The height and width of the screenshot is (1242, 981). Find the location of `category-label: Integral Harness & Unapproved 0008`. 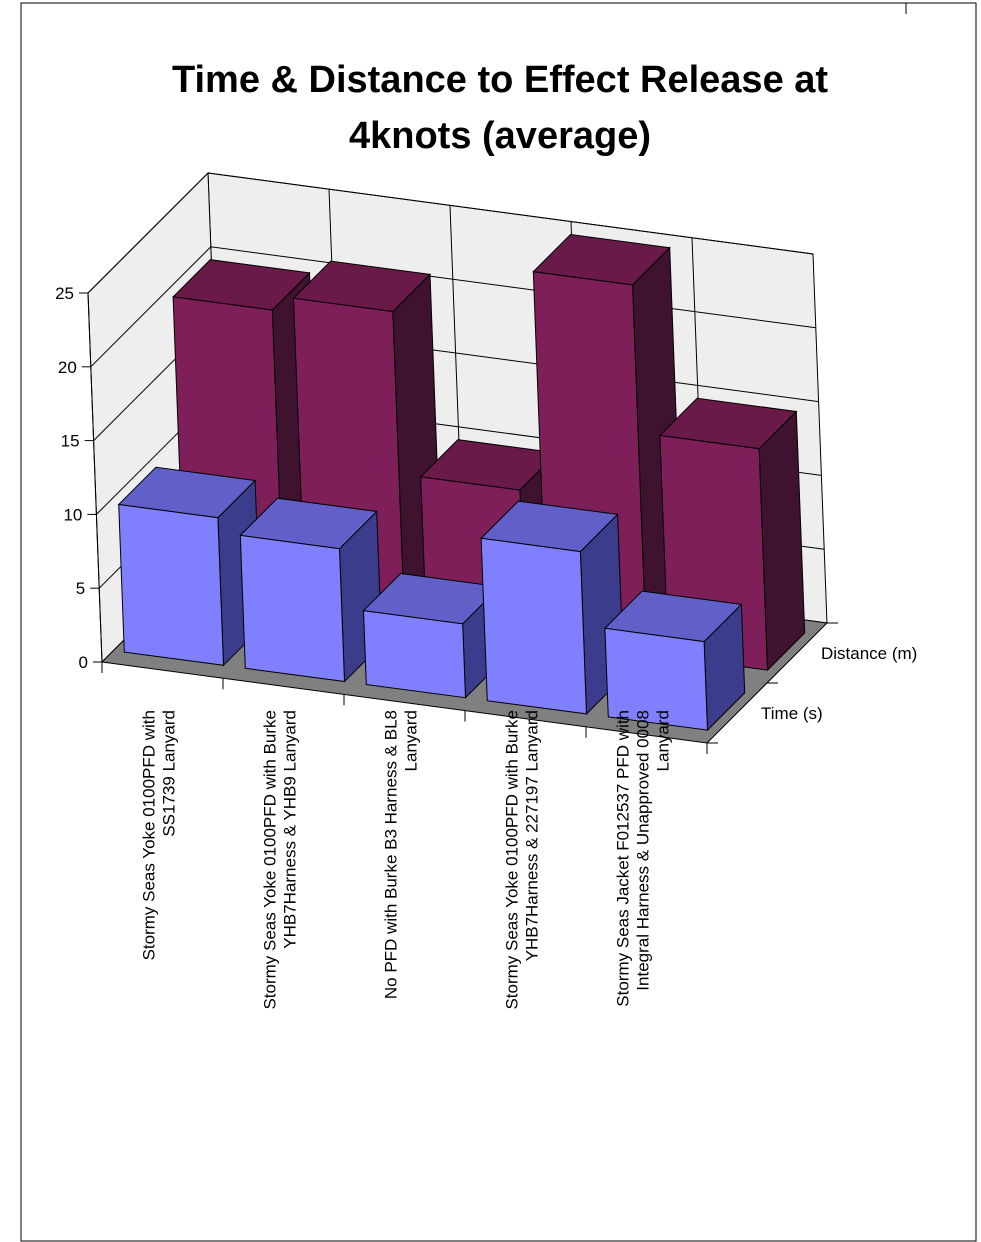

category-label: Integral Harness & Unapproved 0008 is located at coordinates (643, 850).